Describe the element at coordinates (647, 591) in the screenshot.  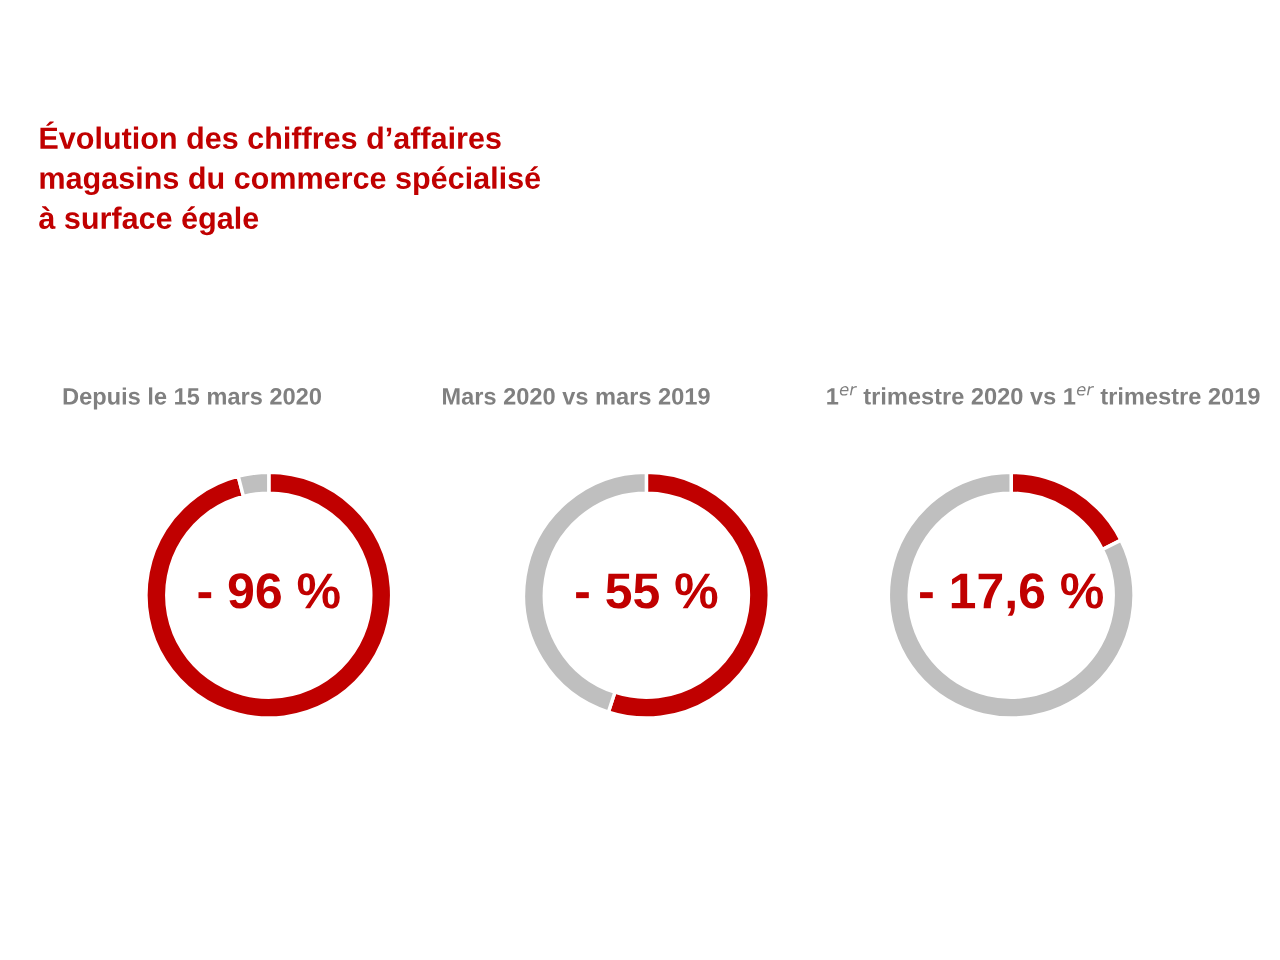
I see `text: - 55 %` at that location.